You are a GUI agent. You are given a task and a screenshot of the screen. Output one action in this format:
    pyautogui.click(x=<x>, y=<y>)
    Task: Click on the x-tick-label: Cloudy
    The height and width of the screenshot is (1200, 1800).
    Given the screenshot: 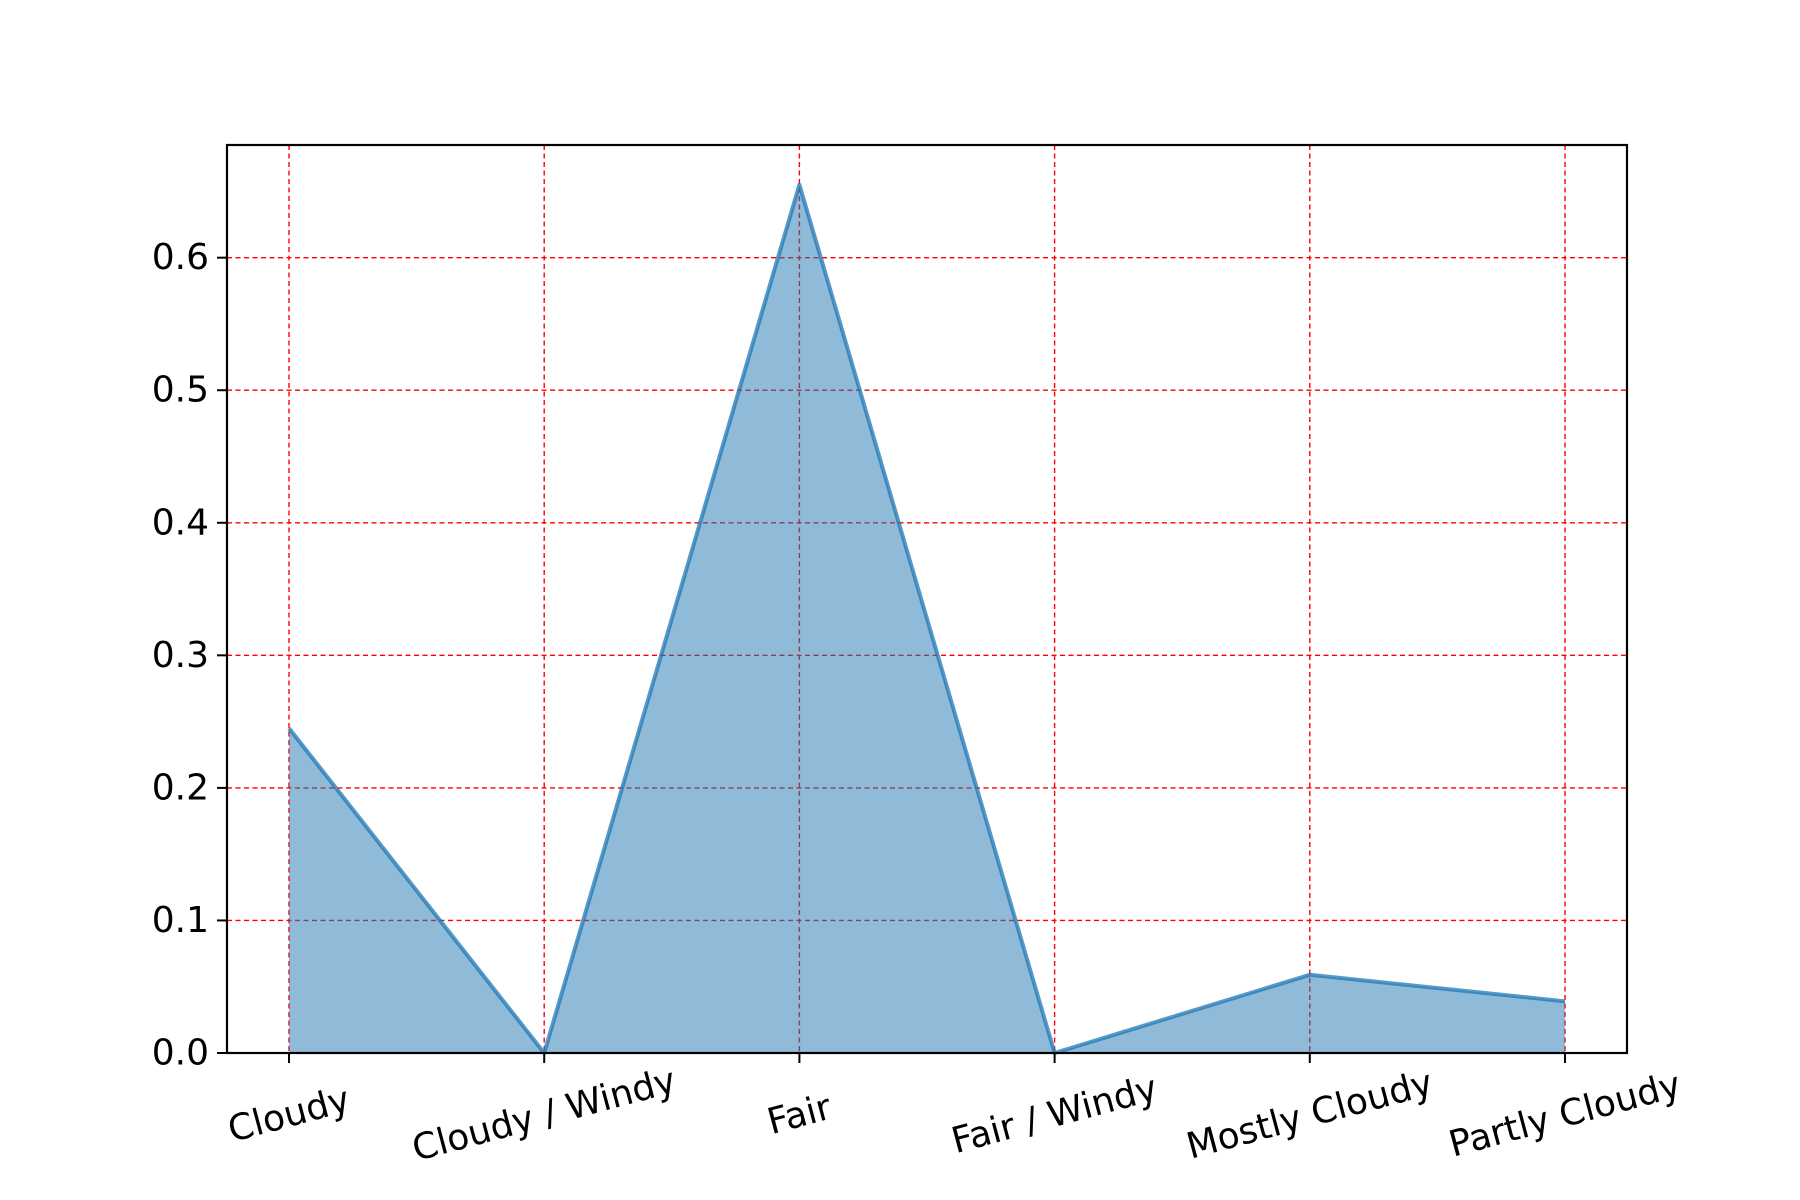 What is the action you would take?
    pyautogui.click(x=289, y=1115)
    